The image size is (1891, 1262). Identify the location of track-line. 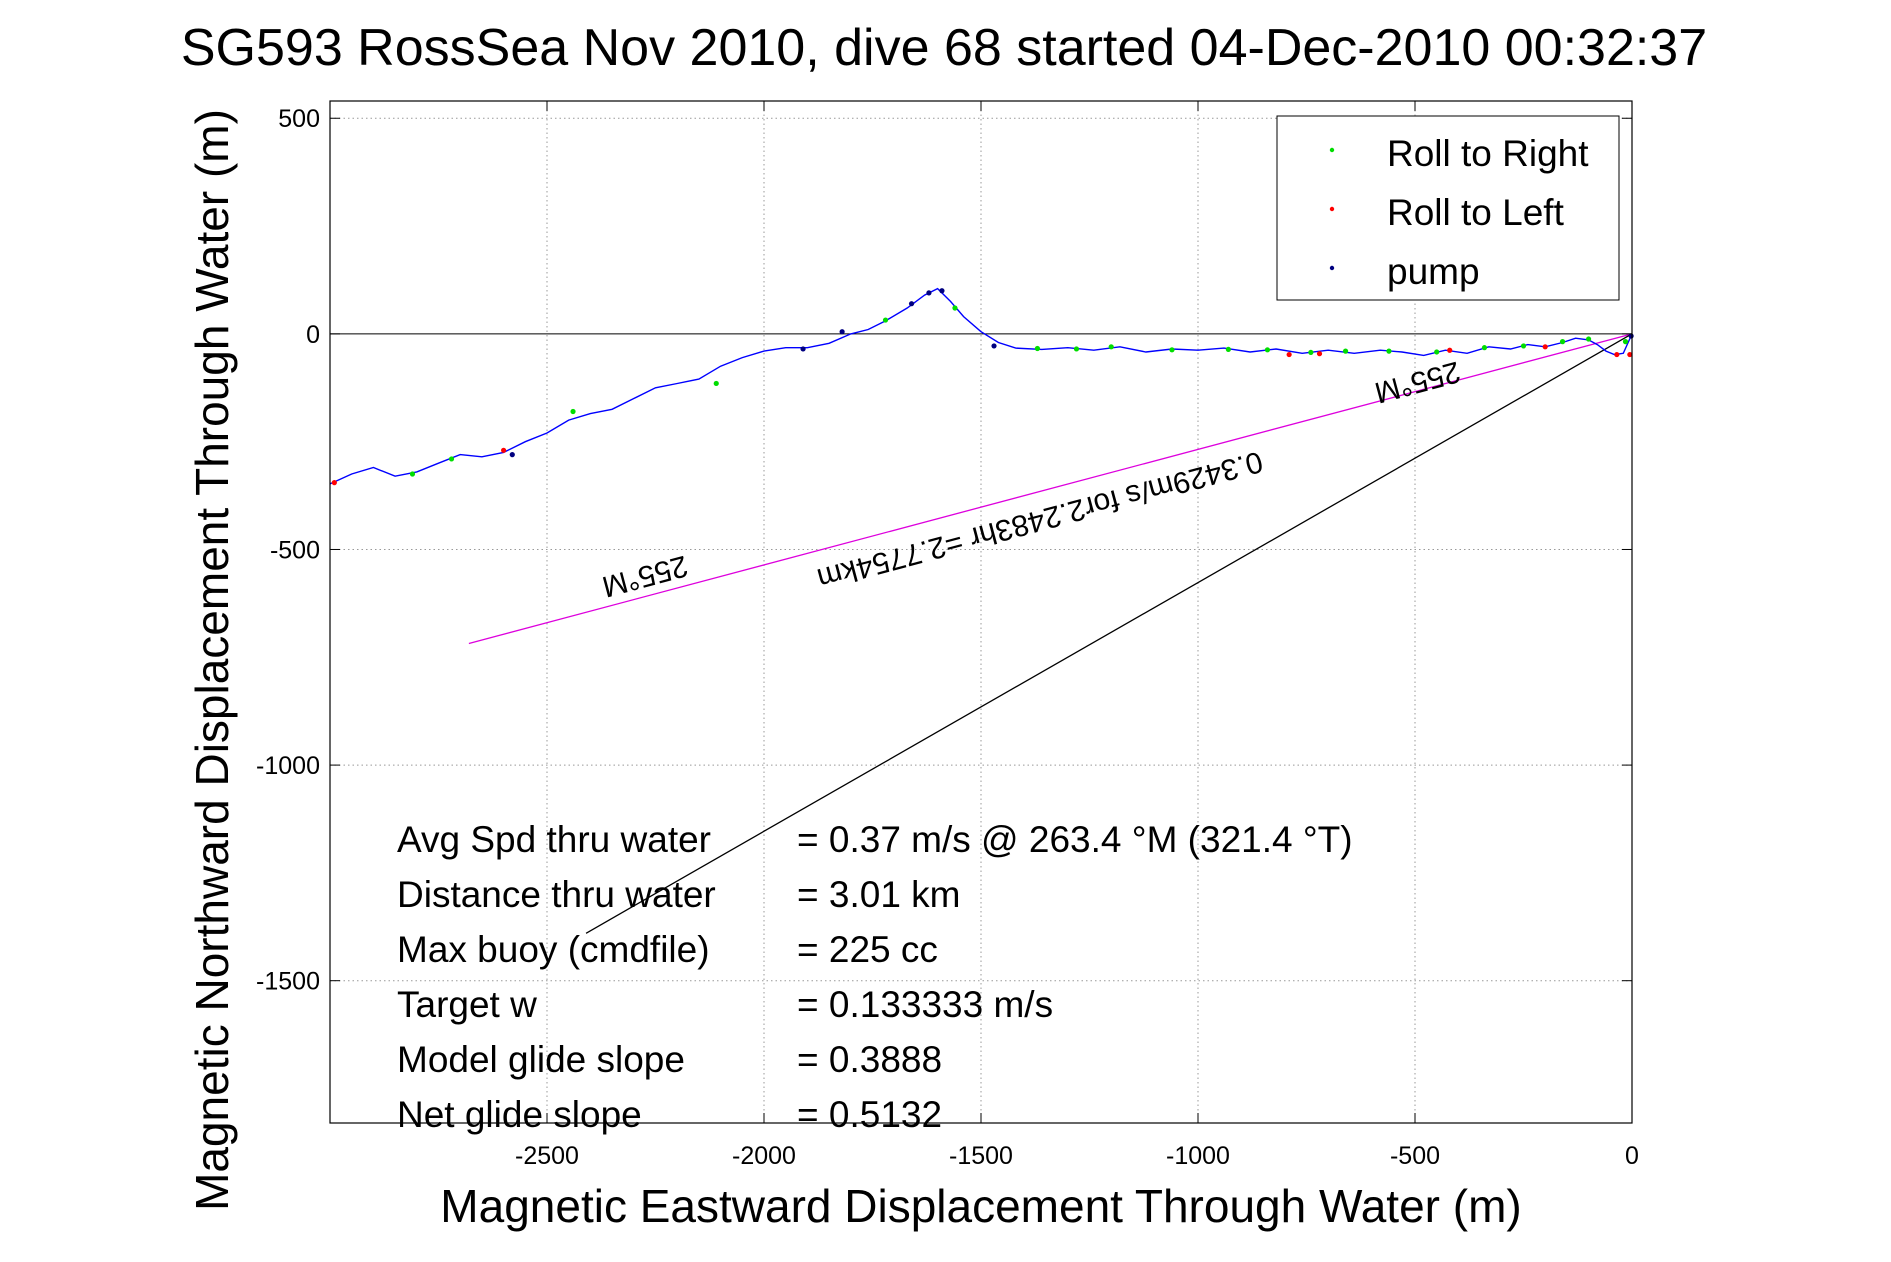
(981, 386).